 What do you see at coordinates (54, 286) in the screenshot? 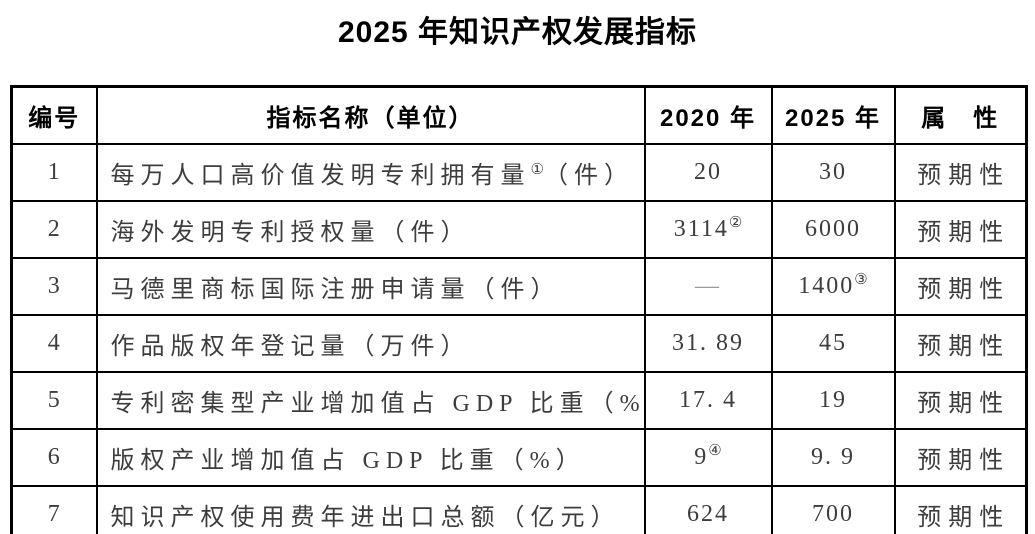
I see `cell-row-id: 3` at bounding box center [54, 286].